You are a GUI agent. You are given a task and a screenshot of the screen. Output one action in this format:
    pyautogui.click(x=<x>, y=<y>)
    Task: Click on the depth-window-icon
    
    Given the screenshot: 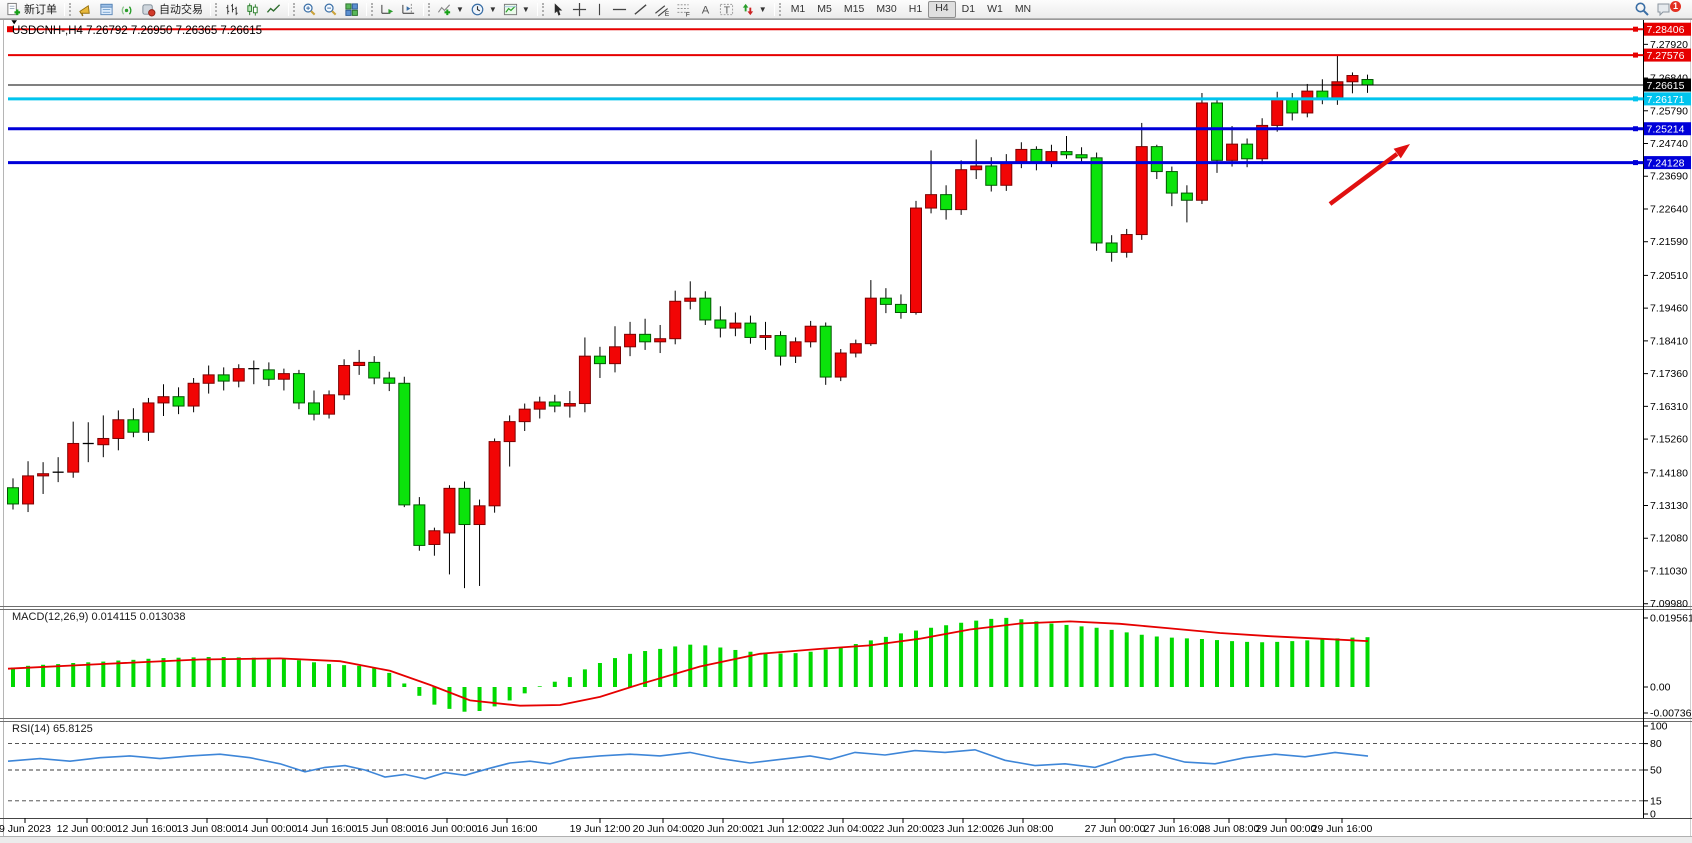 What is the action you would take?
    pyautogui.click(x=106, y=9)
    